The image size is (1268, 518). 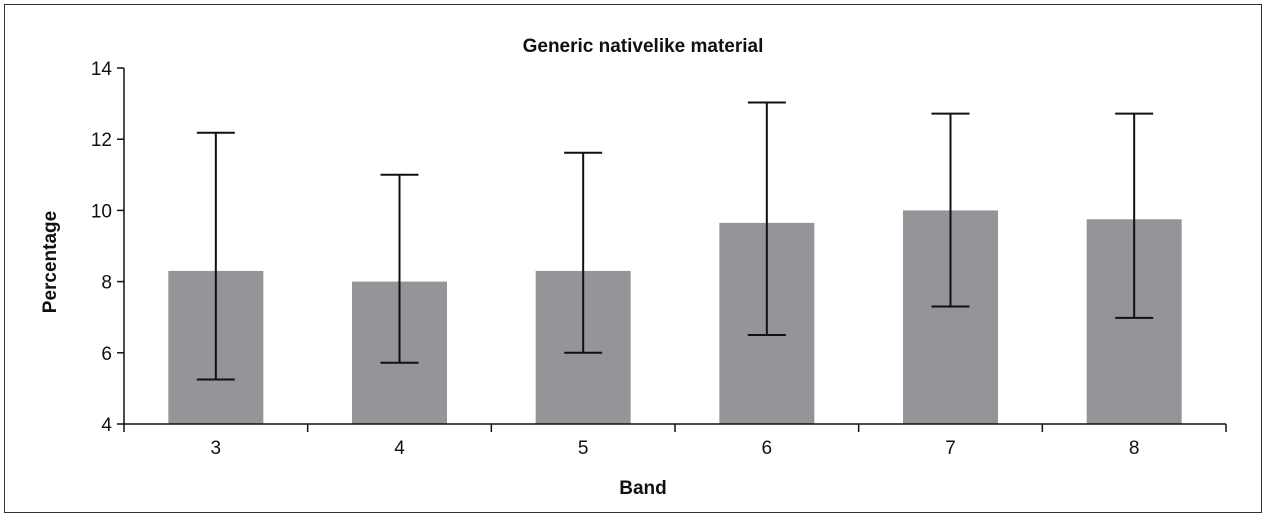 I want to click on y-axis: 4 6 8 10 12 14, so click(x=108, y=247).